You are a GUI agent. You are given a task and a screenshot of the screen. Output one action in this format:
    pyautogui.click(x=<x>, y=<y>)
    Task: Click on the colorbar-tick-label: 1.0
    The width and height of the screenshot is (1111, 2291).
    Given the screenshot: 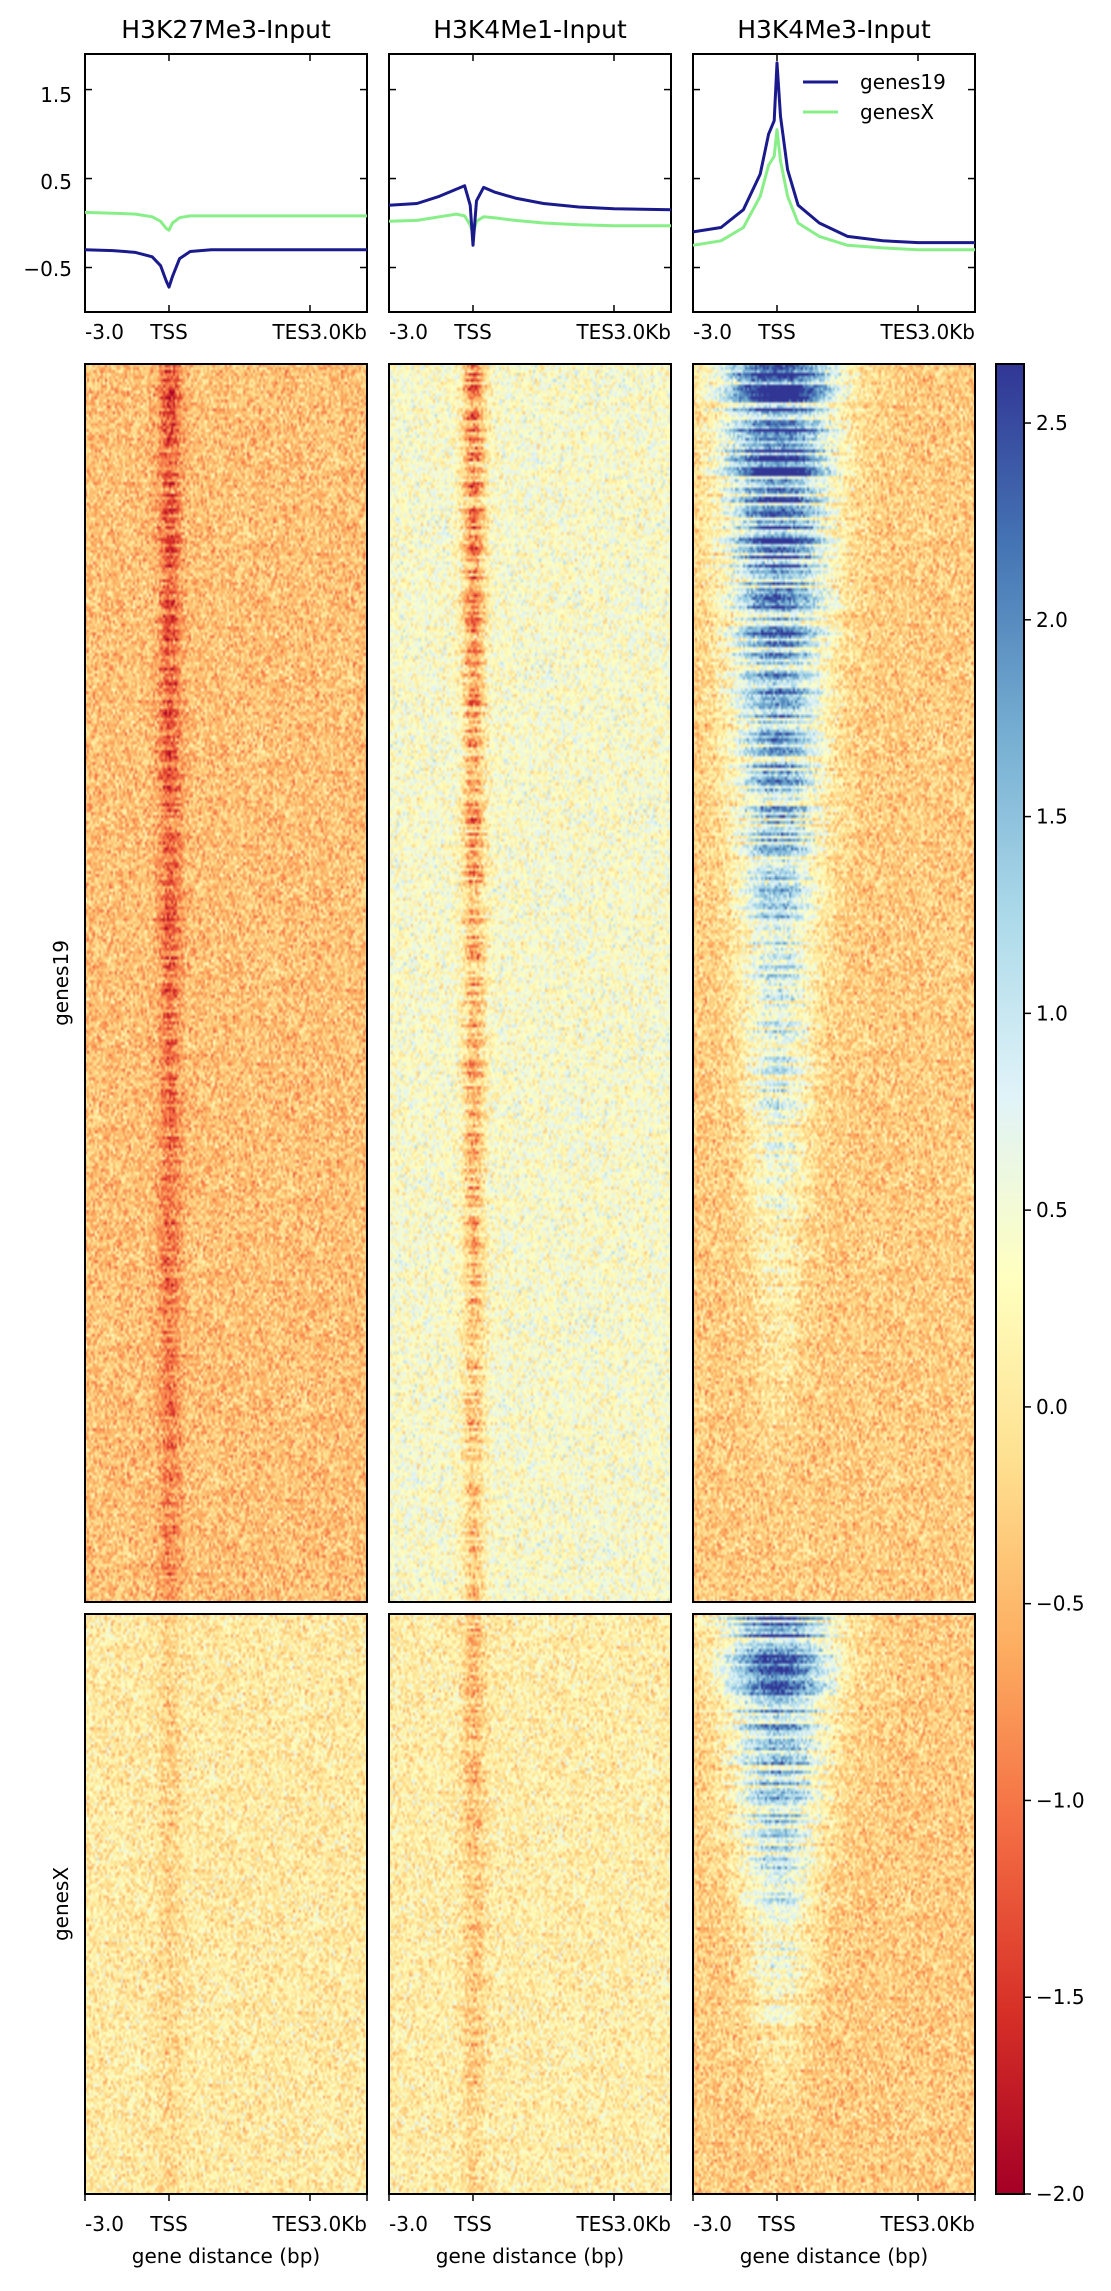 What is the action you would take?
    pyautogui.click(x=1052, y=1013)
    